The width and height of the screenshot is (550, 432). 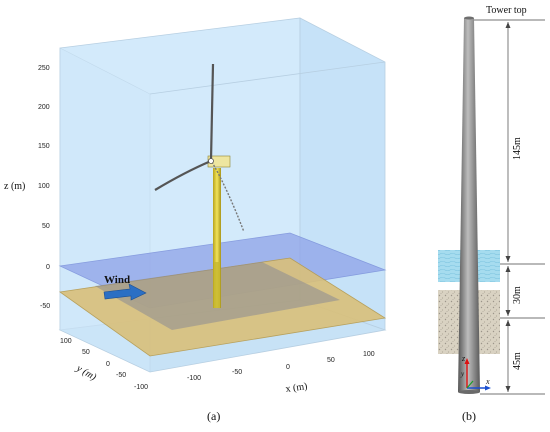 I want to click on z-tick-150: 150, so click(x=44, y=146).